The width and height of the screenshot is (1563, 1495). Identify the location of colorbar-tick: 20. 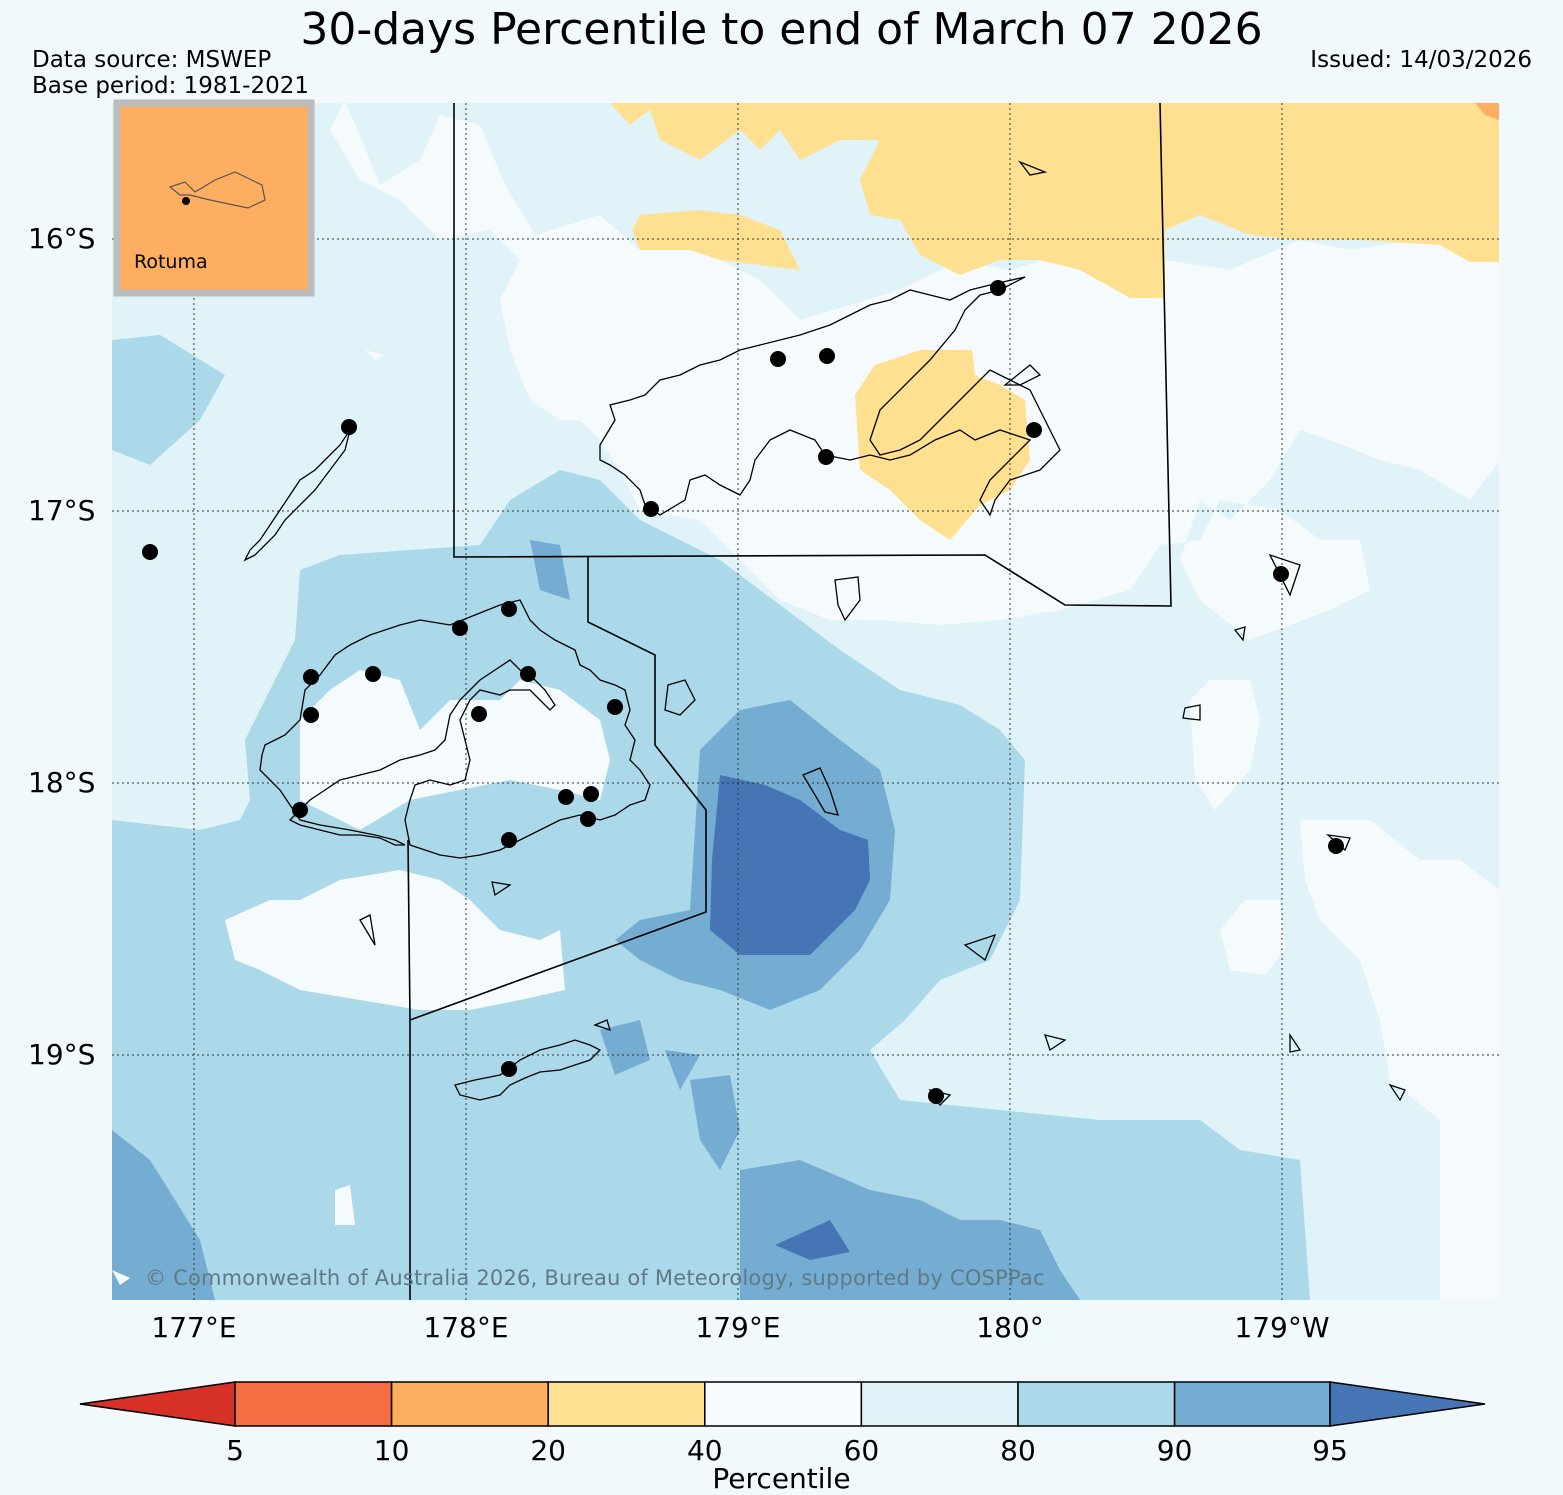
(548, 1450).